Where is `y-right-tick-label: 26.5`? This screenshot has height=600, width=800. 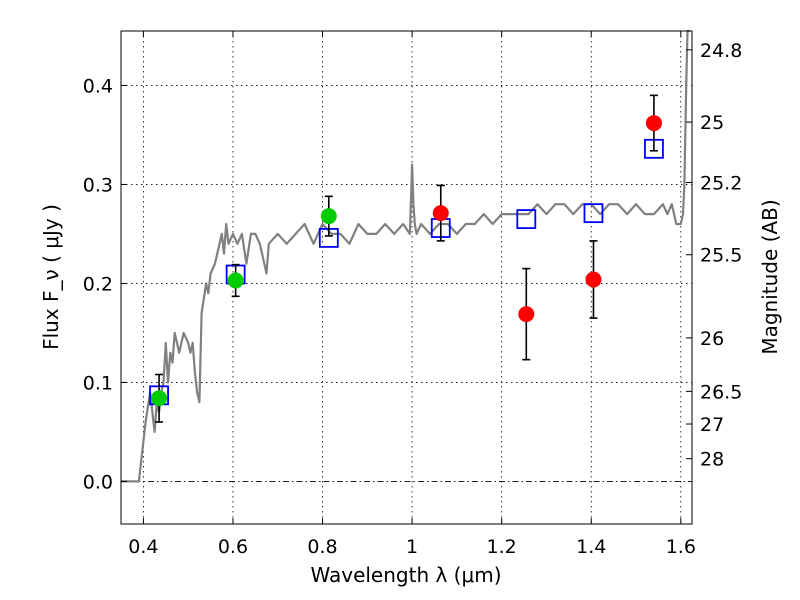 y-right-tick-label: 26.5 is located at coordinates (721, 392).